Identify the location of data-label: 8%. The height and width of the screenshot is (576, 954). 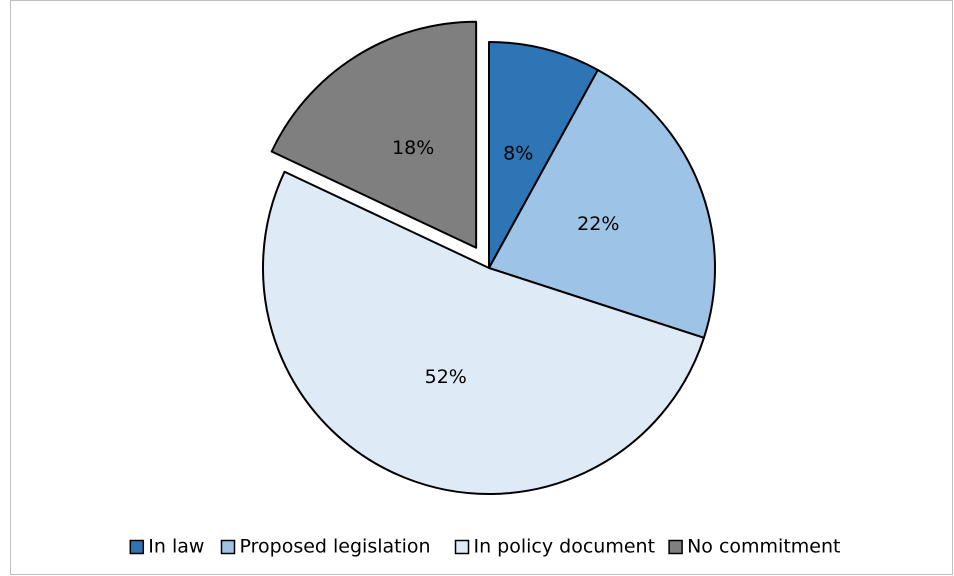
(518, 154).